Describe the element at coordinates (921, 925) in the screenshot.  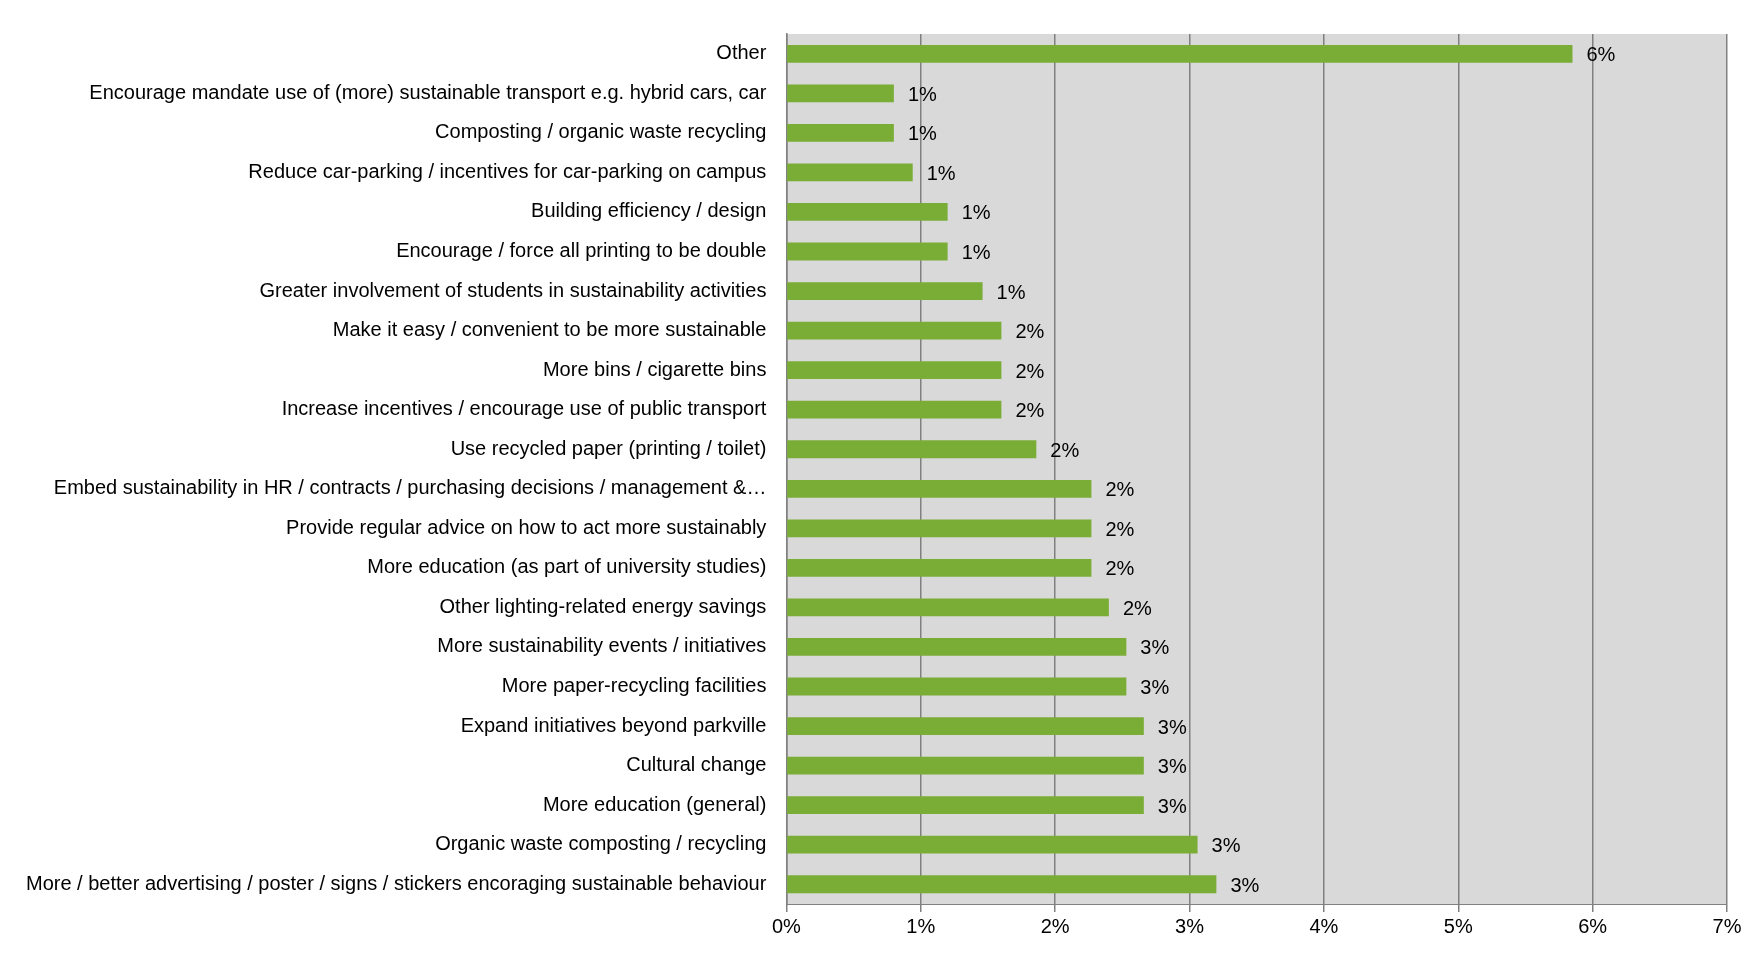
I see `x-tick-label: 1%` at that location.